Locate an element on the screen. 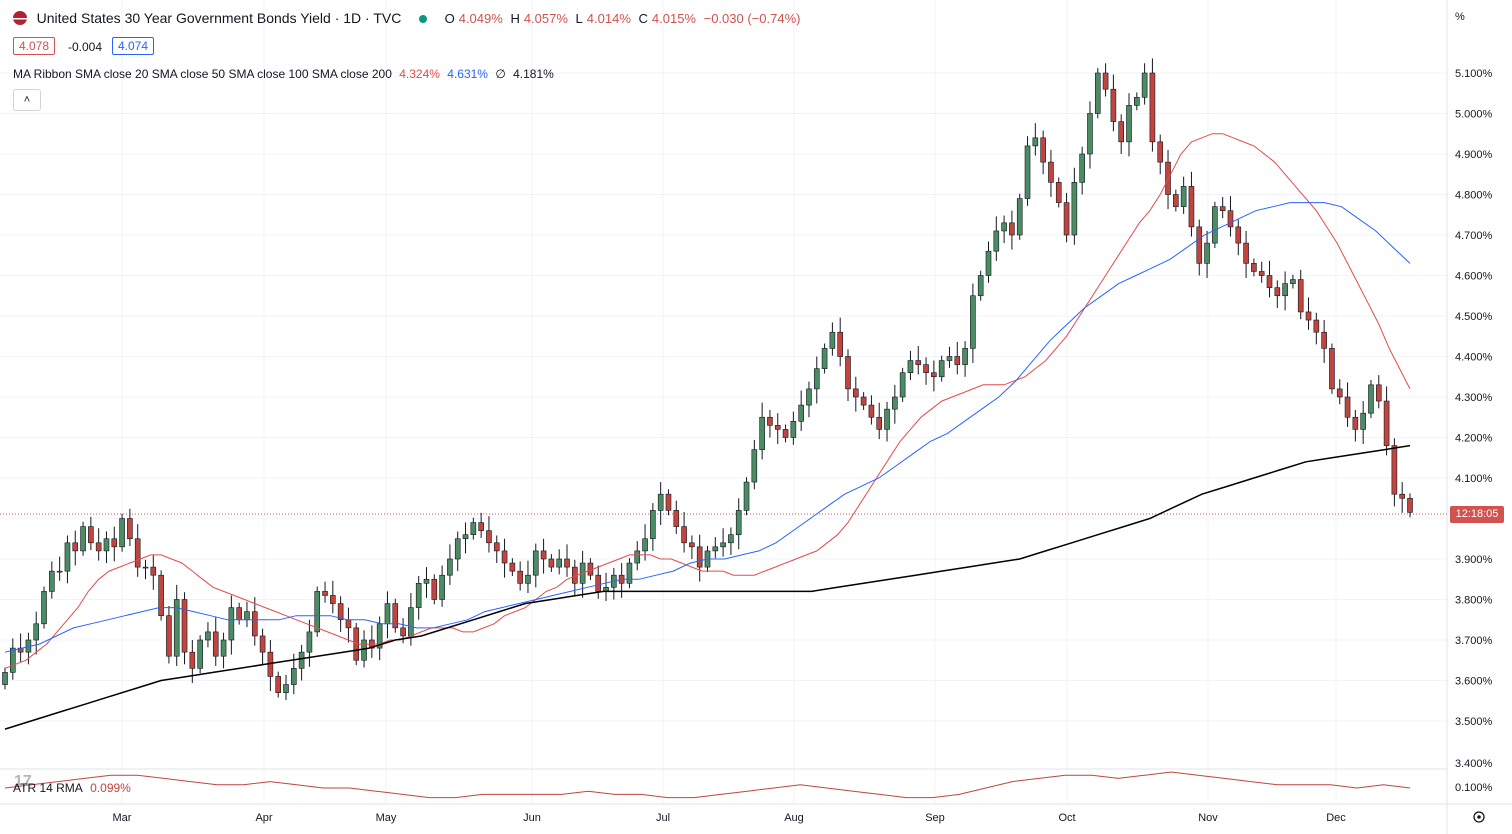 This screenshot has height=834, width=1512. atr-legend: ATR 14 RMA 0.099% is located at coordinates (74, 788).